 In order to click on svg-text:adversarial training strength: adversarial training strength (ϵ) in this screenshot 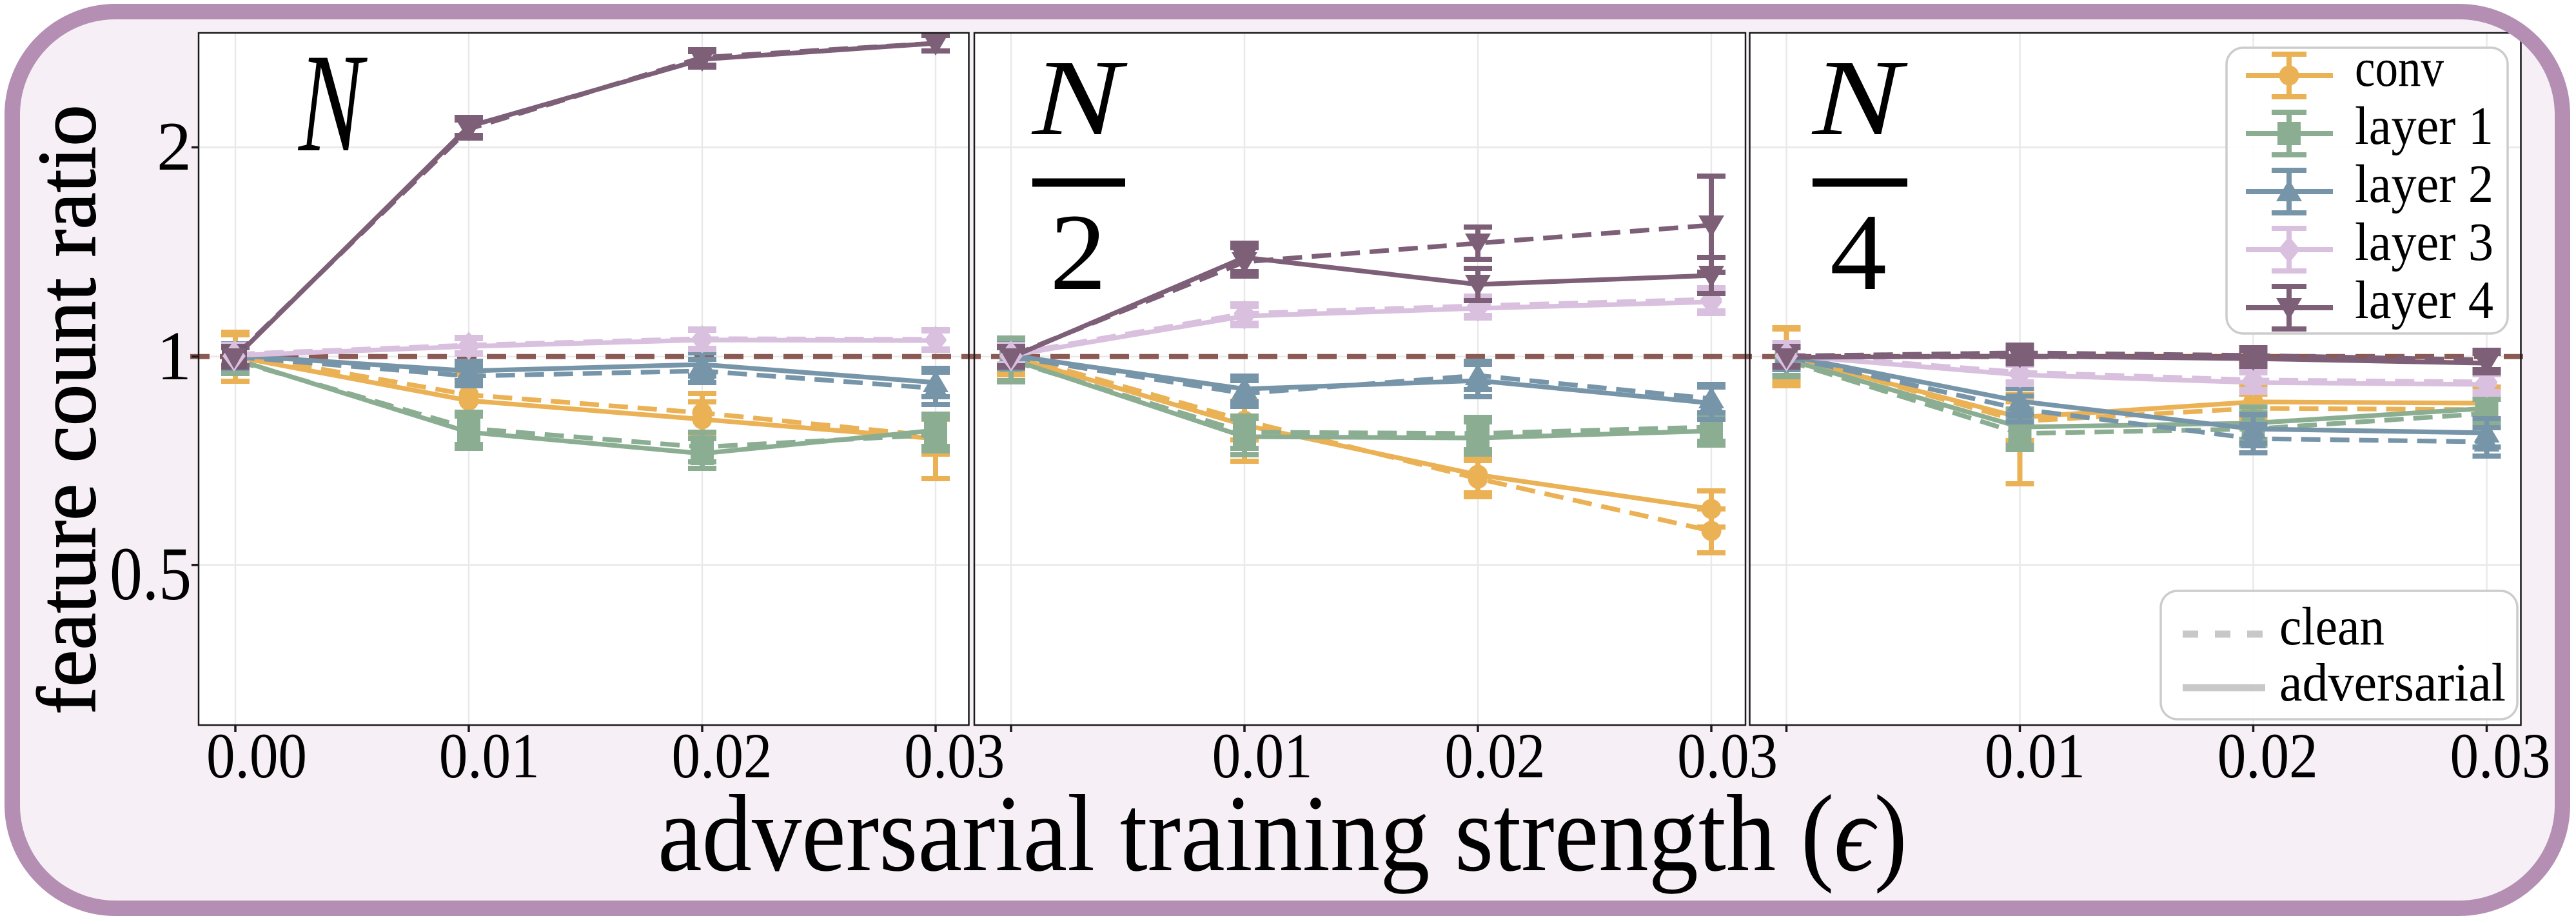, I will do `click(1282, 833)`.